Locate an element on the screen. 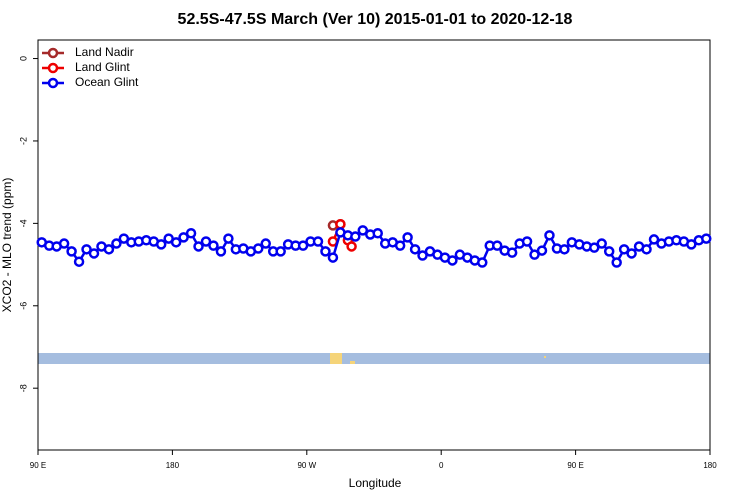 This screenshot has height=500, width=750. x-axis-label: Longitude is located at coordinates (375, 483).